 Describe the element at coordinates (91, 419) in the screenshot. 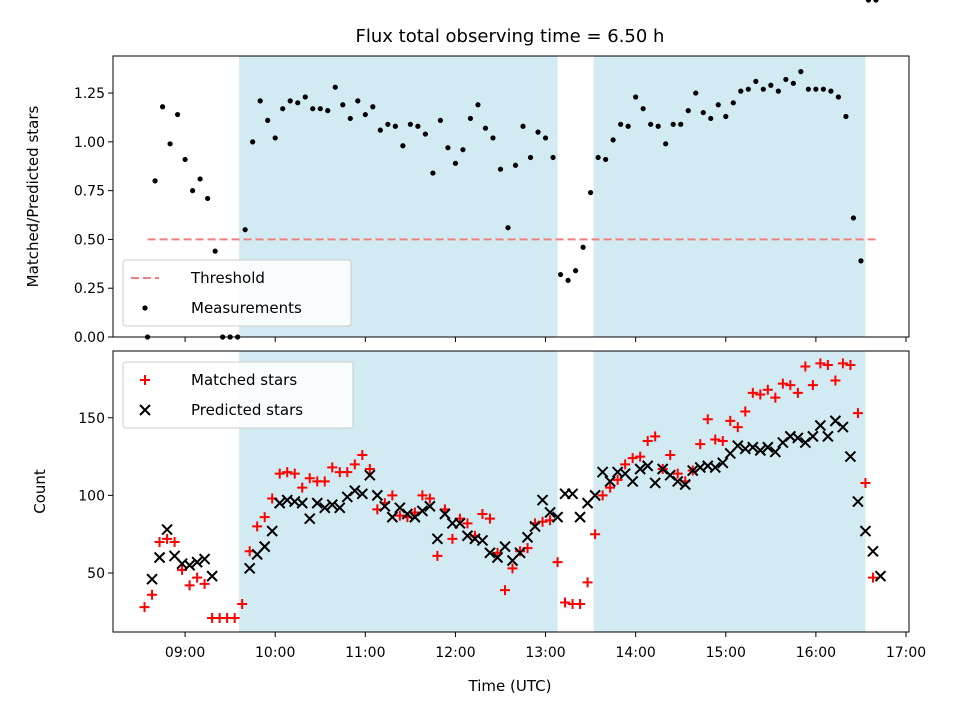

I see `y-tick-label: 150` at that location.